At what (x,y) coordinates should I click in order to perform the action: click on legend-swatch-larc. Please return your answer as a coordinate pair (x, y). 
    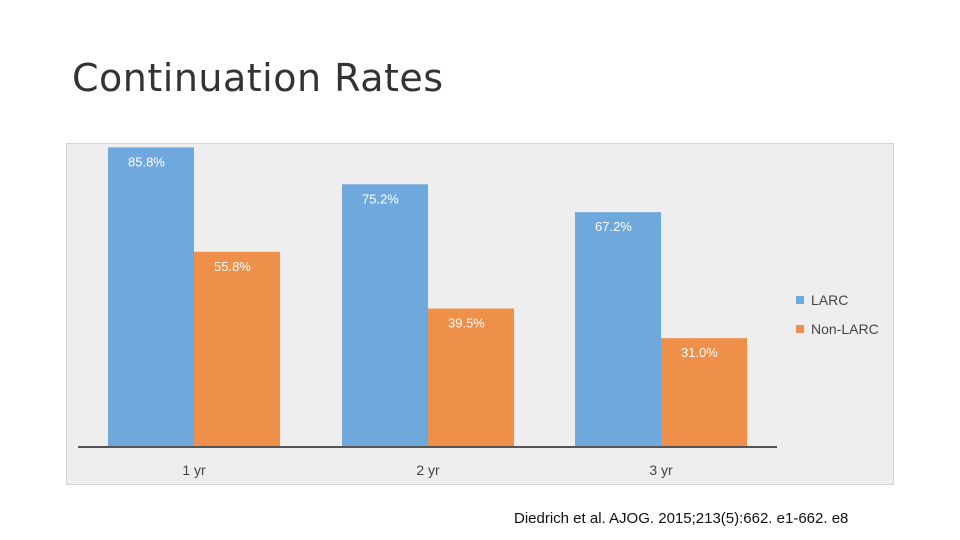
    Looking at the image, I should click on (800, 300).